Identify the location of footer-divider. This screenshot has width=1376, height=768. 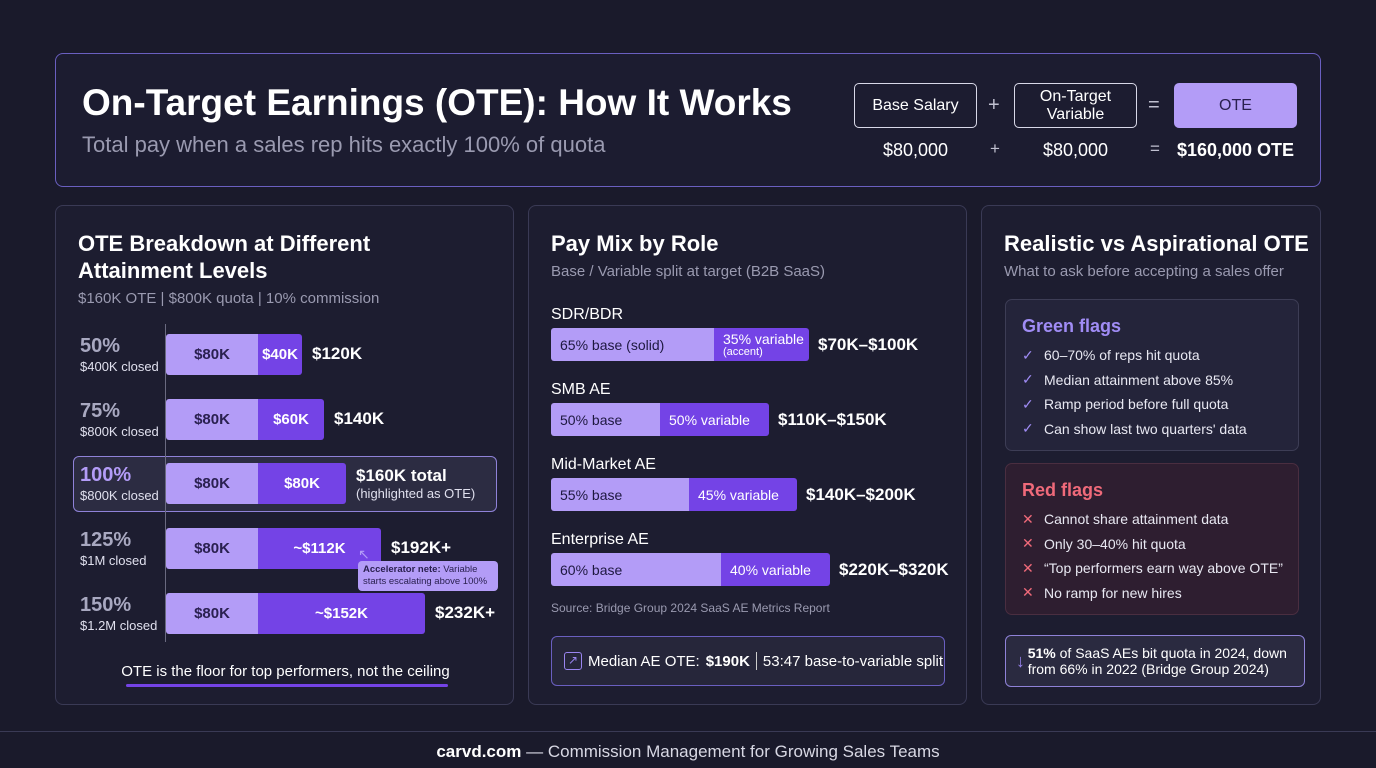
(688, 731).